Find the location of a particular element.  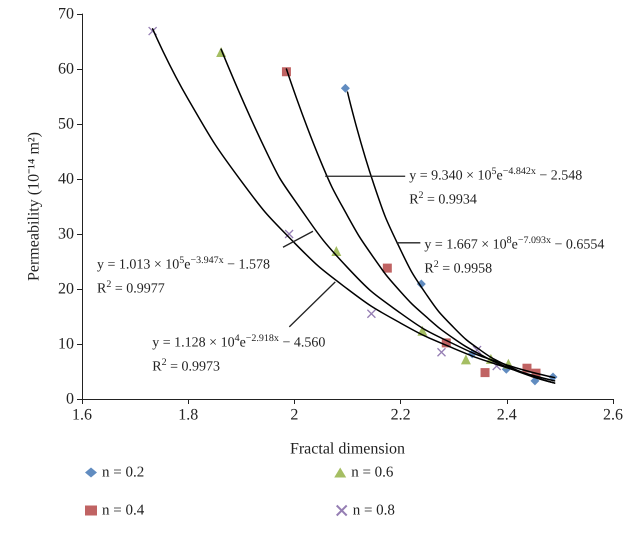

x-tick-label: 2 is located at coordinates (294, 415).